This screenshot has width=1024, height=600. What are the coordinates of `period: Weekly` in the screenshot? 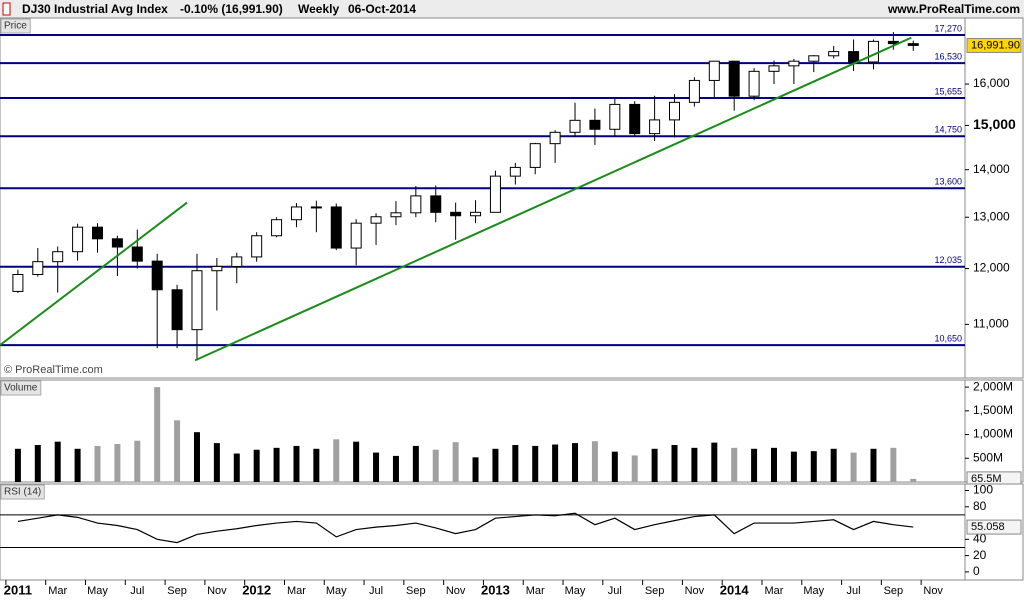 It's located at (318, 9).